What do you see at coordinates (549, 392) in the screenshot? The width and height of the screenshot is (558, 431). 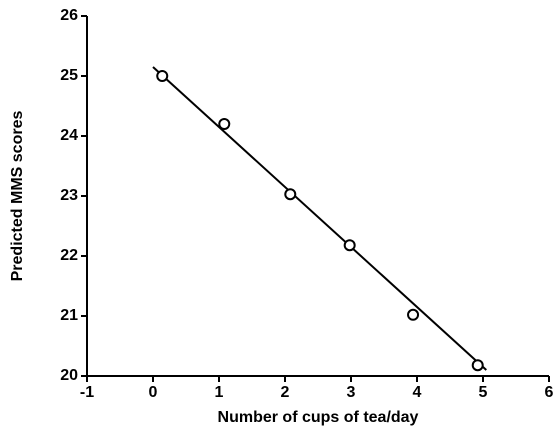 I see `x-tick-label: 6` at bounding box center [549, 392].